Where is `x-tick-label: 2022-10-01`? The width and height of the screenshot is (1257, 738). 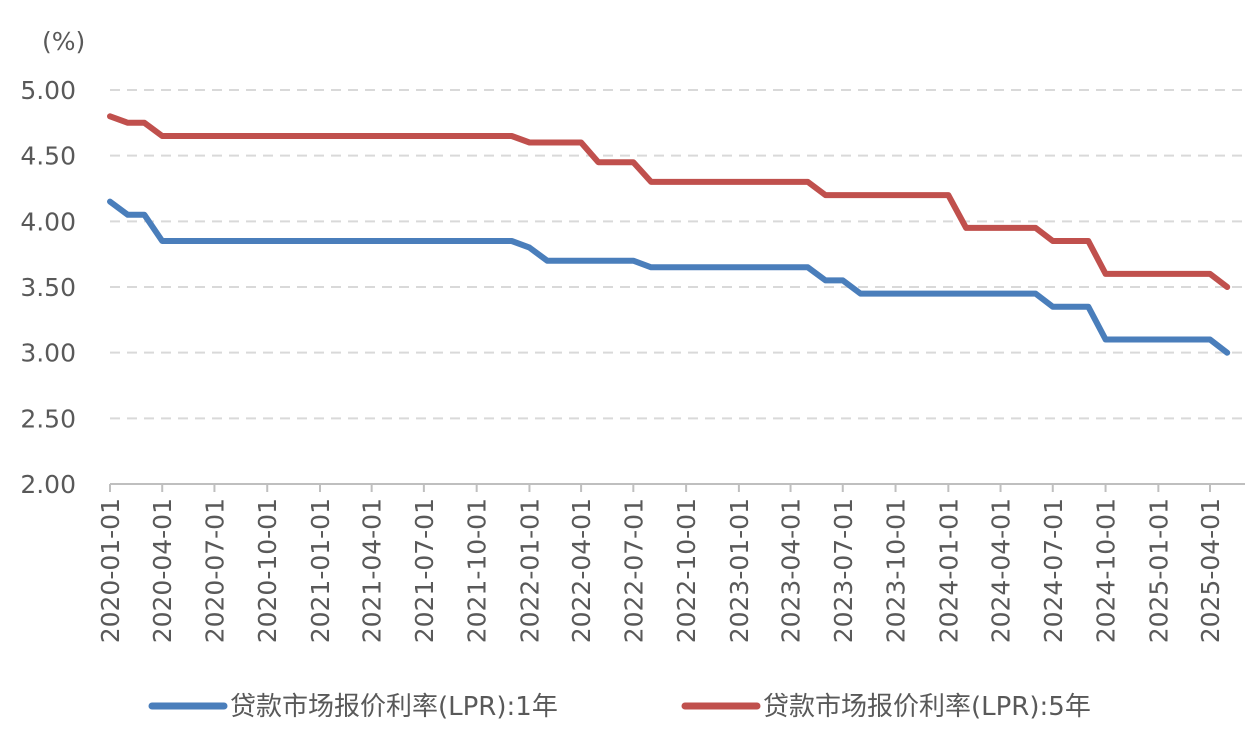
x-tick-label: 2022-10-01 is located at coordinates (686, 570).